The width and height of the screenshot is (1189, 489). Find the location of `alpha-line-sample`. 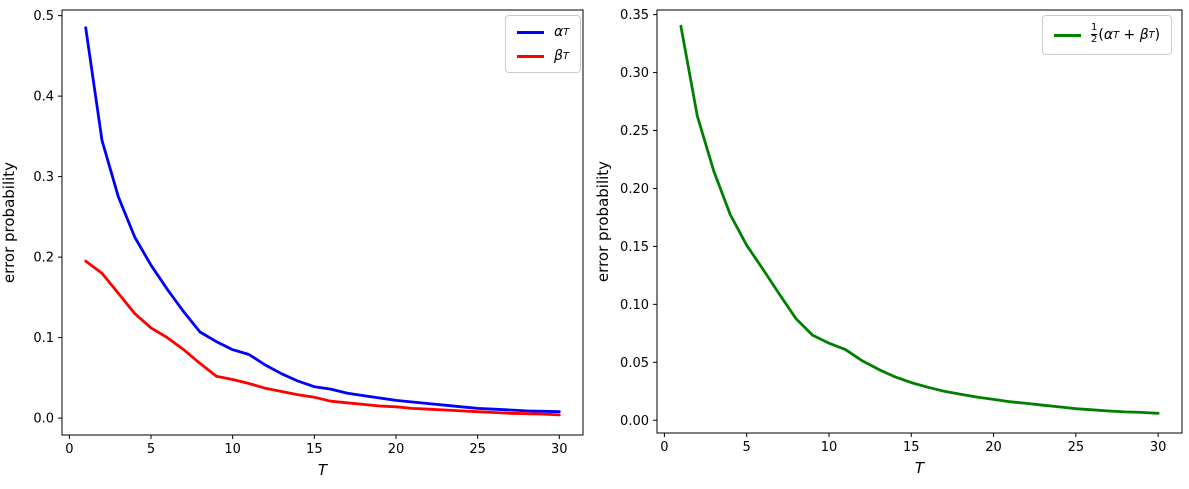

alpha-line-sample is located at coordinates (530, 32).